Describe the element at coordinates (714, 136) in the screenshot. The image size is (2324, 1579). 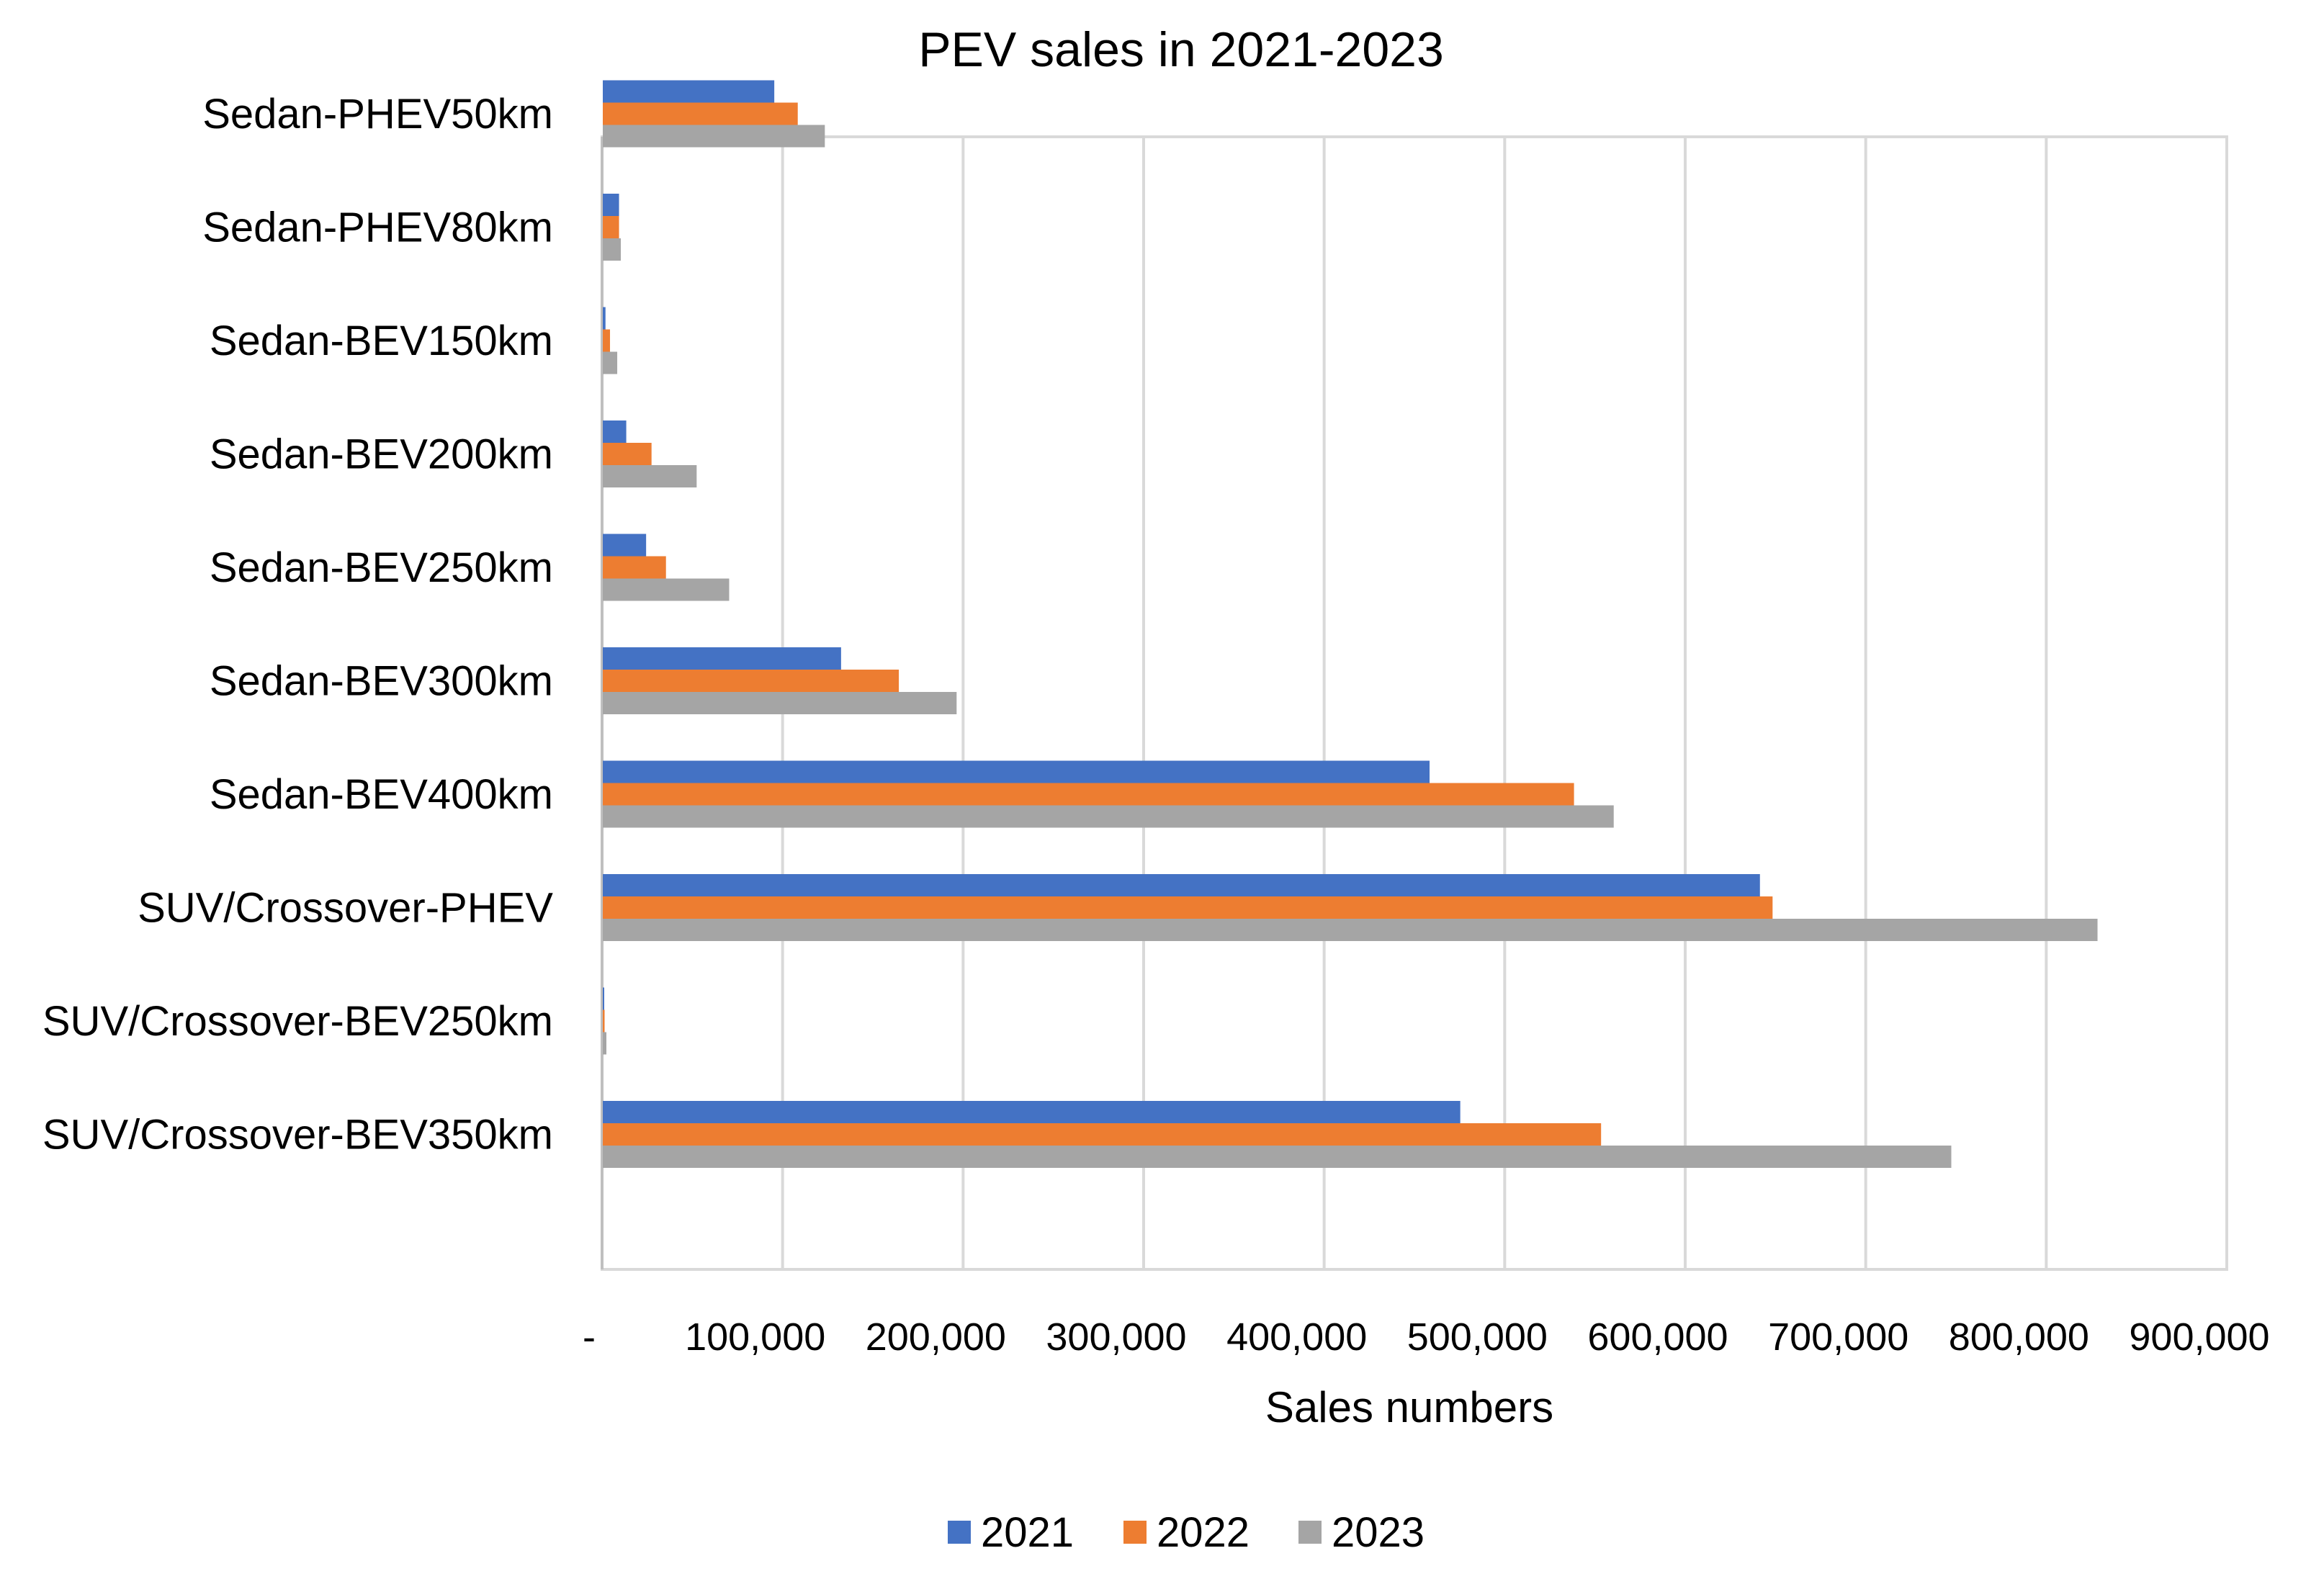
I see `bar-2023-sedan-phev50km` at that location.